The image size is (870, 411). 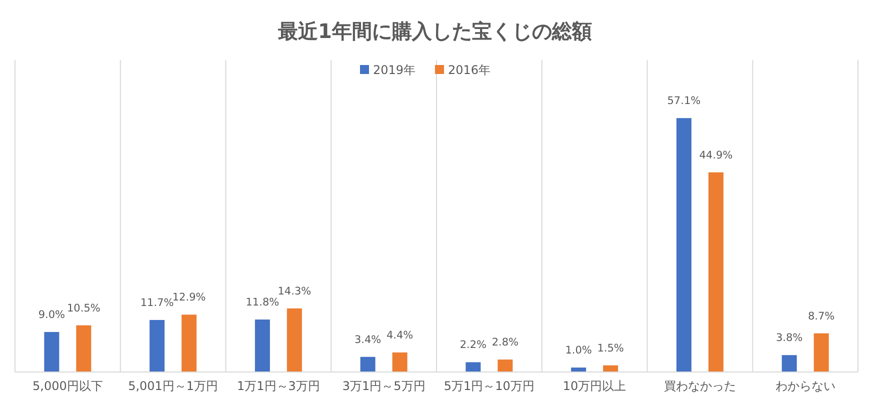 What do you see at coordinates (368, 340) in the screenshot?
I see `data-label: 3.4%` at bounding box center [368, 340].